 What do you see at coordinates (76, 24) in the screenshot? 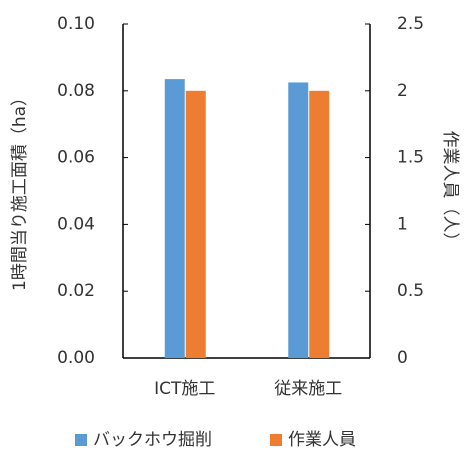
I see `y-tick-label: 0.10` at bounding box center [76, 24].